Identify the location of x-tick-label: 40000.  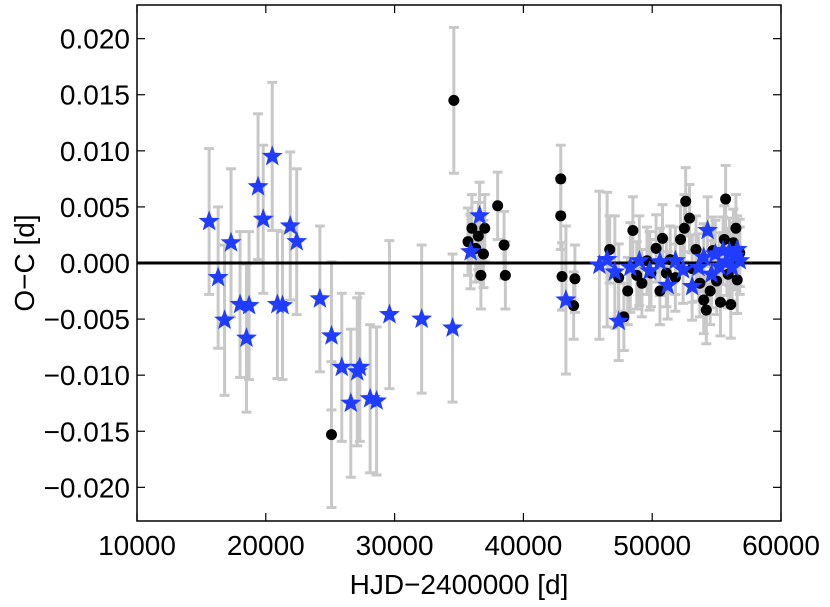
(523, 545).